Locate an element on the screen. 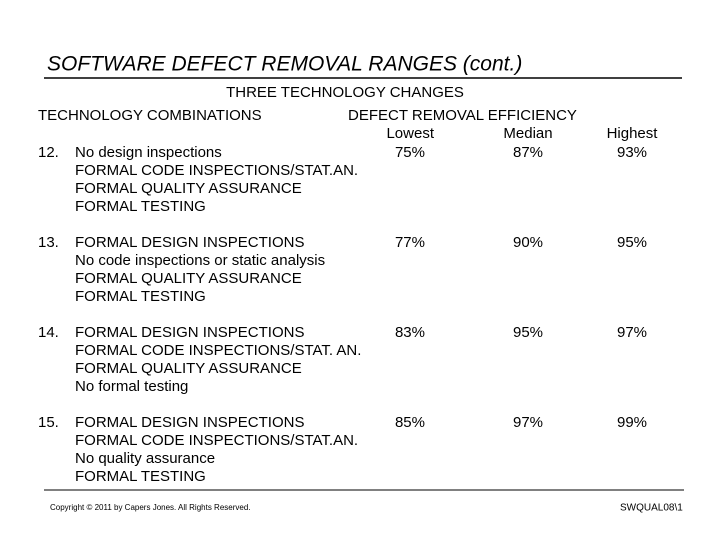  row-line: No code inspections or static analysis is located at coordinates (200, 260).